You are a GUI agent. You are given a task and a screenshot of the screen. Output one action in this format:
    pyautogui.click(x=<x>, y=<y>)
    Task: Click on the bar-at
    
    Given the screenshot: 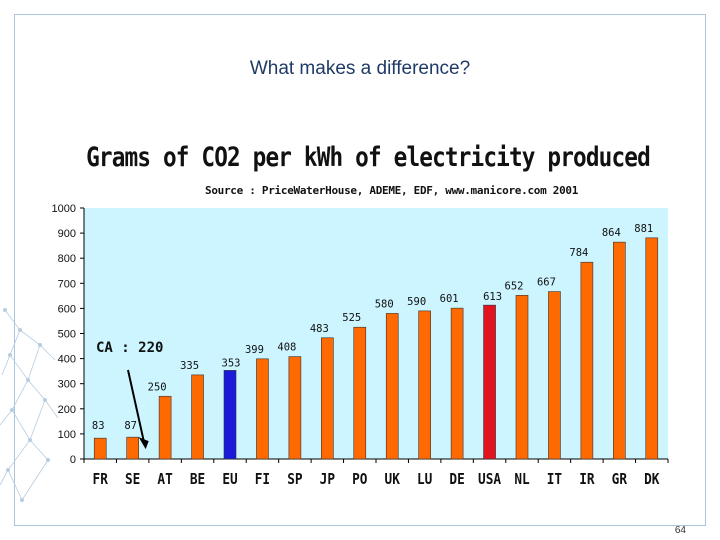 What is the action you would take?
    pyautogui.click(x=165, y=427)
    